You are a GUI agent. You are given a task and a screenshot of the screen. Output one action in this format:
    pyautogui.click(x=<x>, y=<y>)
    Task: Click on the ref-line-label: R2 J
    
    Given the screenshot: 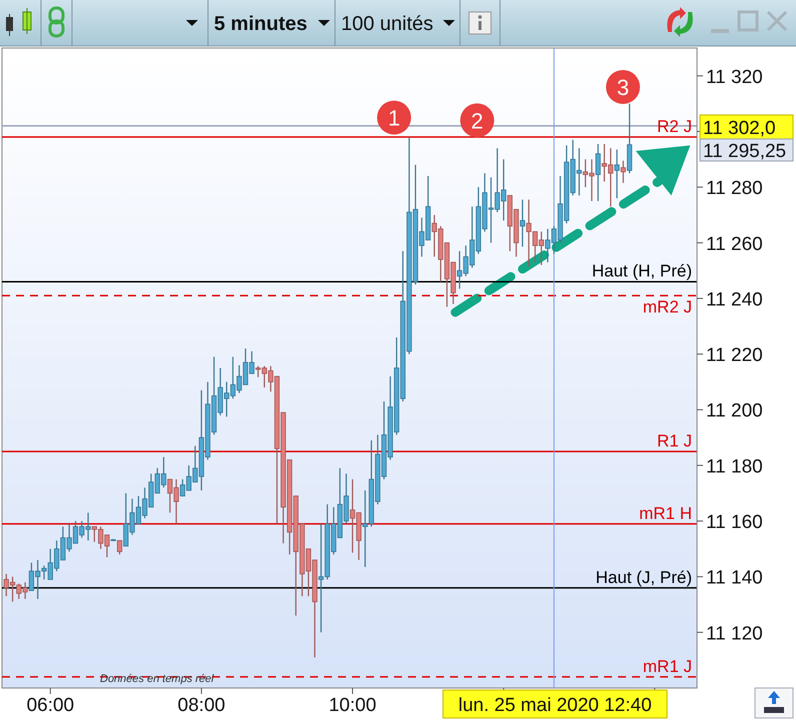 What is the action you would take?
    pyautogui.click(x=674, y=126)
    